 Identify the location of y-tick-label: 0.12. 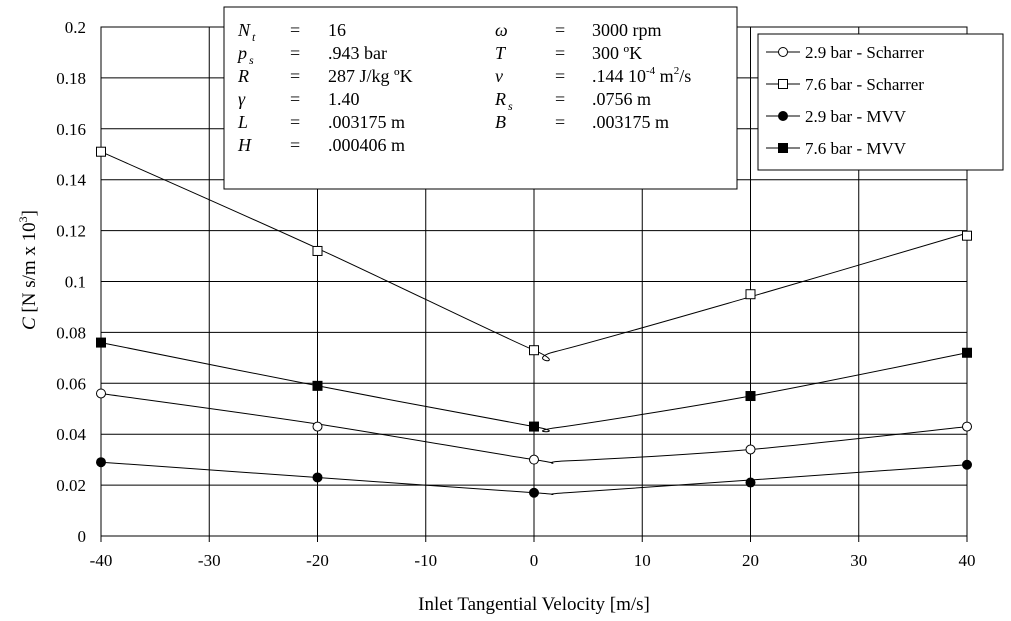
(71, 231).